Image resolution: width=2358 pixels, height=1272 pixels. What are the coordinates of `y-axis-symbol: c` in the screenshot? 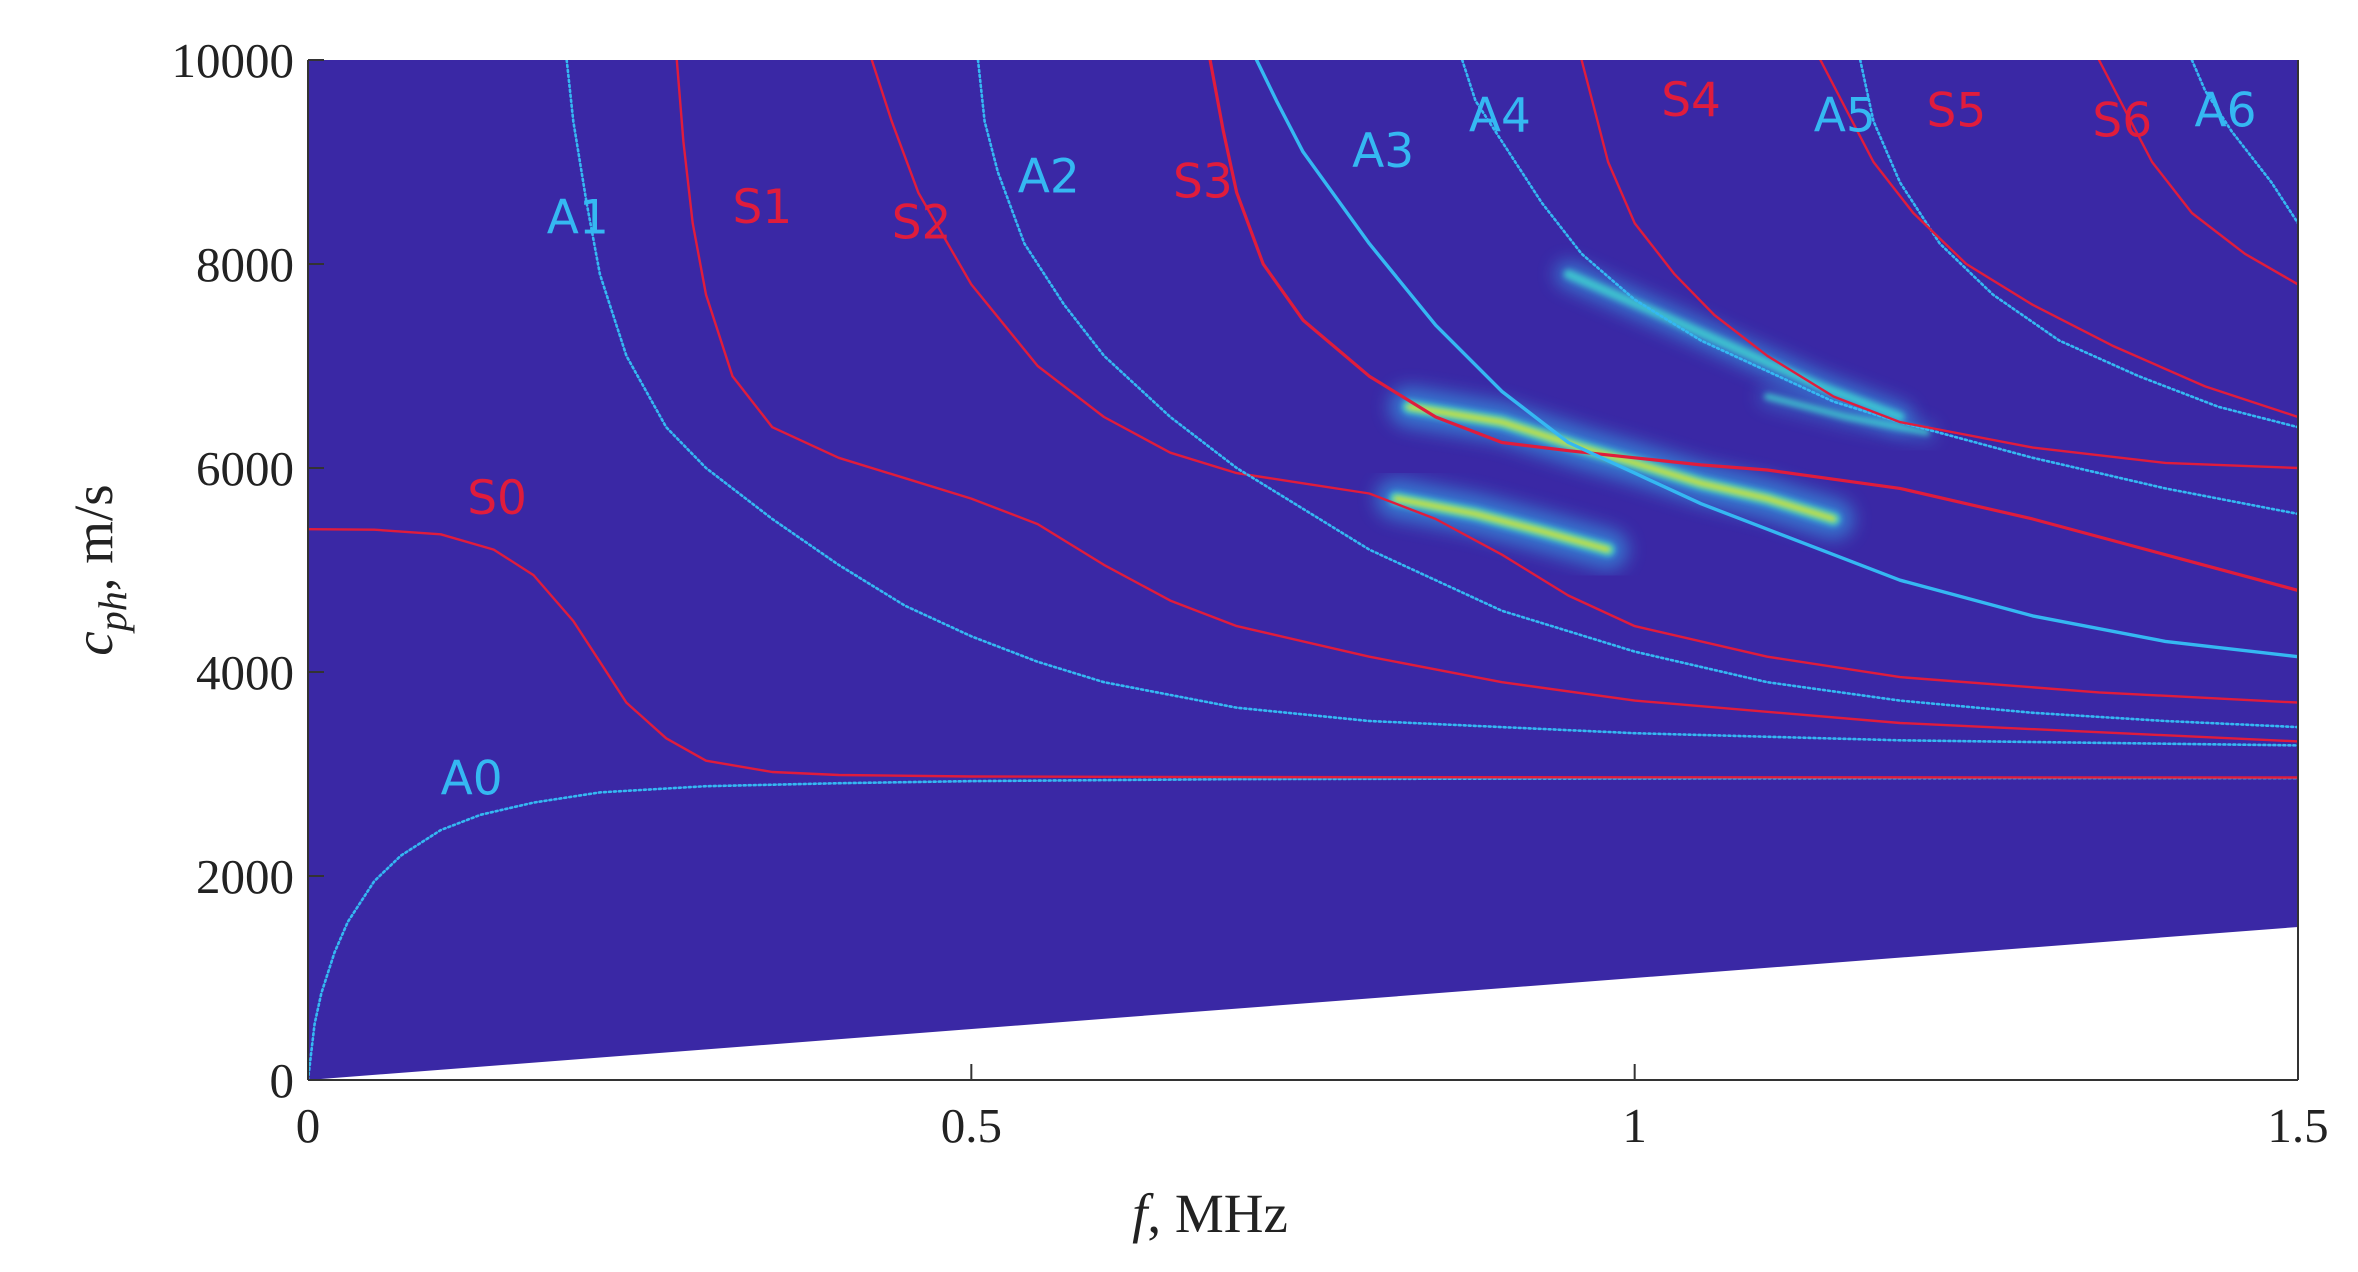 It's located at (93, 643).